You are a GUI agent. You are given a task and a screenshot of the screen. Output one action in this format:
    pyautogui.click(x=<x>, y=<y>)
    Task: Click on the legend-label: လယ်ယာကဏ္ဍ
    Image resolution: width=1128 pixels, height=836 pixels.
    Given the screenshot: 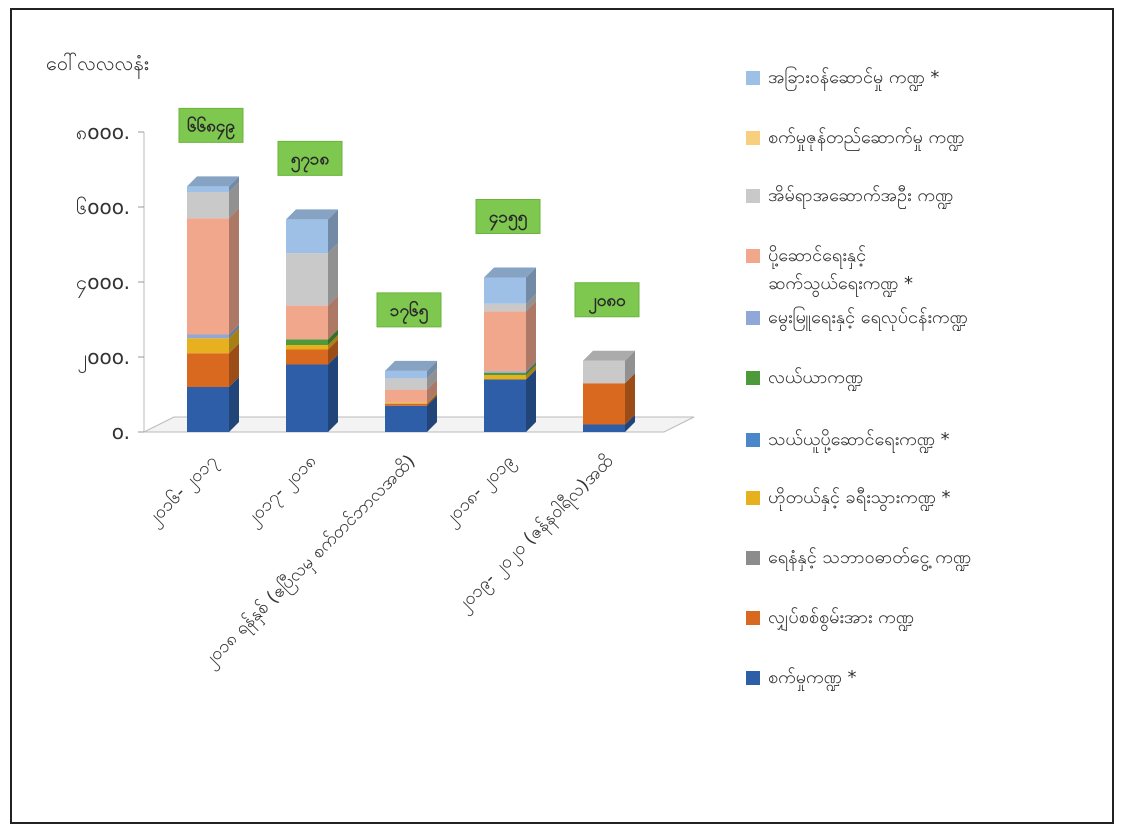 What is the action you would take?
    pyautogui.click(x=815, y=377)
    